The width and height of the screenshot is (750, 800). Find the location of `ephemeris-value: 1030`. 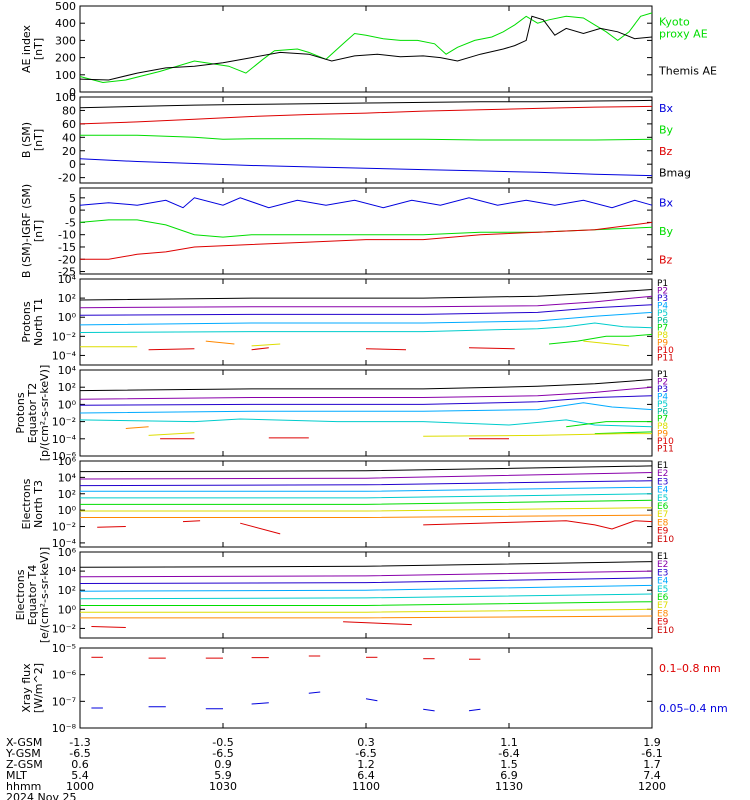

ephemeris-value: 1030 is located at coordinates (223, 786).